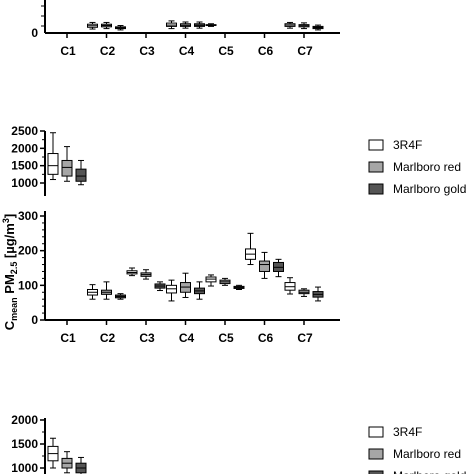 This screenshot has height=474, width=474. Describe the element at coordinates (239, 287) in the screenshot. I see `box-Marlboro gold-C5` at that location.